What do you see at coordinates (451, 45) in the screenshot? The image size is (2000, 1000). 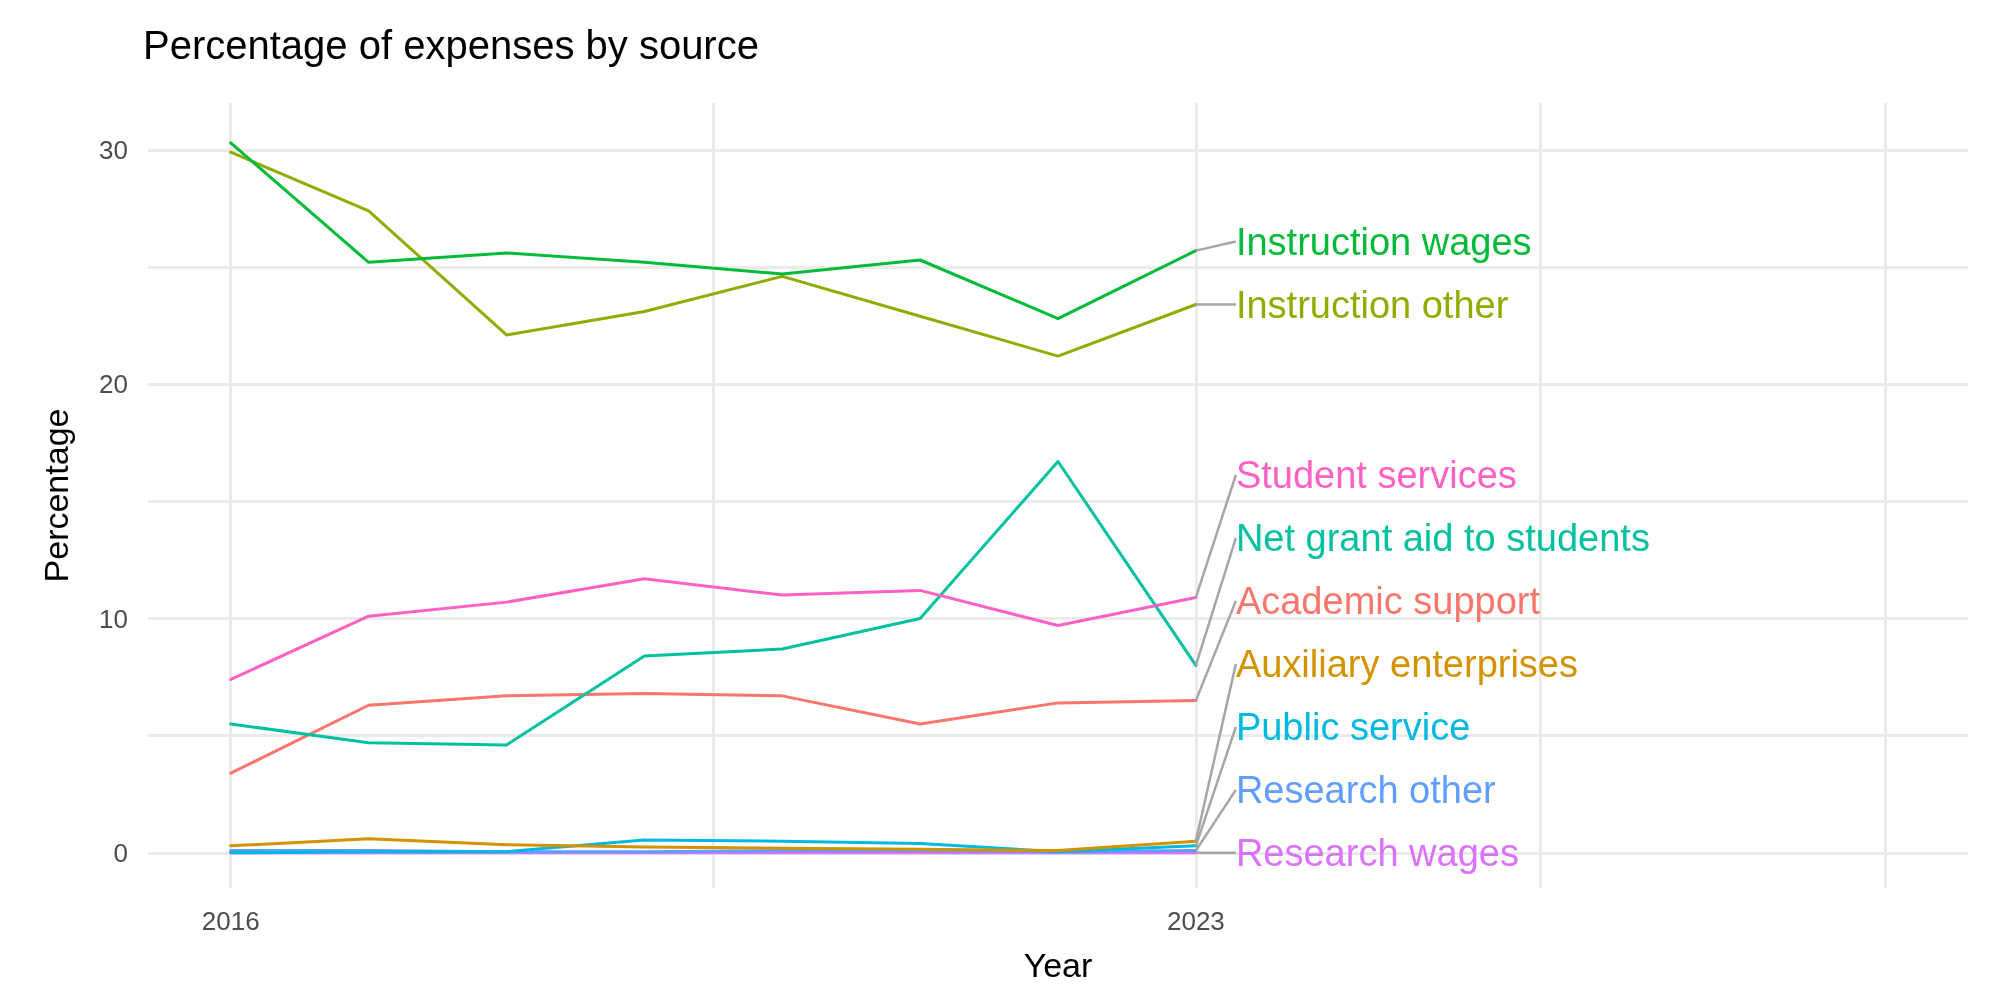 I see `chart-title: Percentage of expenses by source` at bounding box center [451, 45].